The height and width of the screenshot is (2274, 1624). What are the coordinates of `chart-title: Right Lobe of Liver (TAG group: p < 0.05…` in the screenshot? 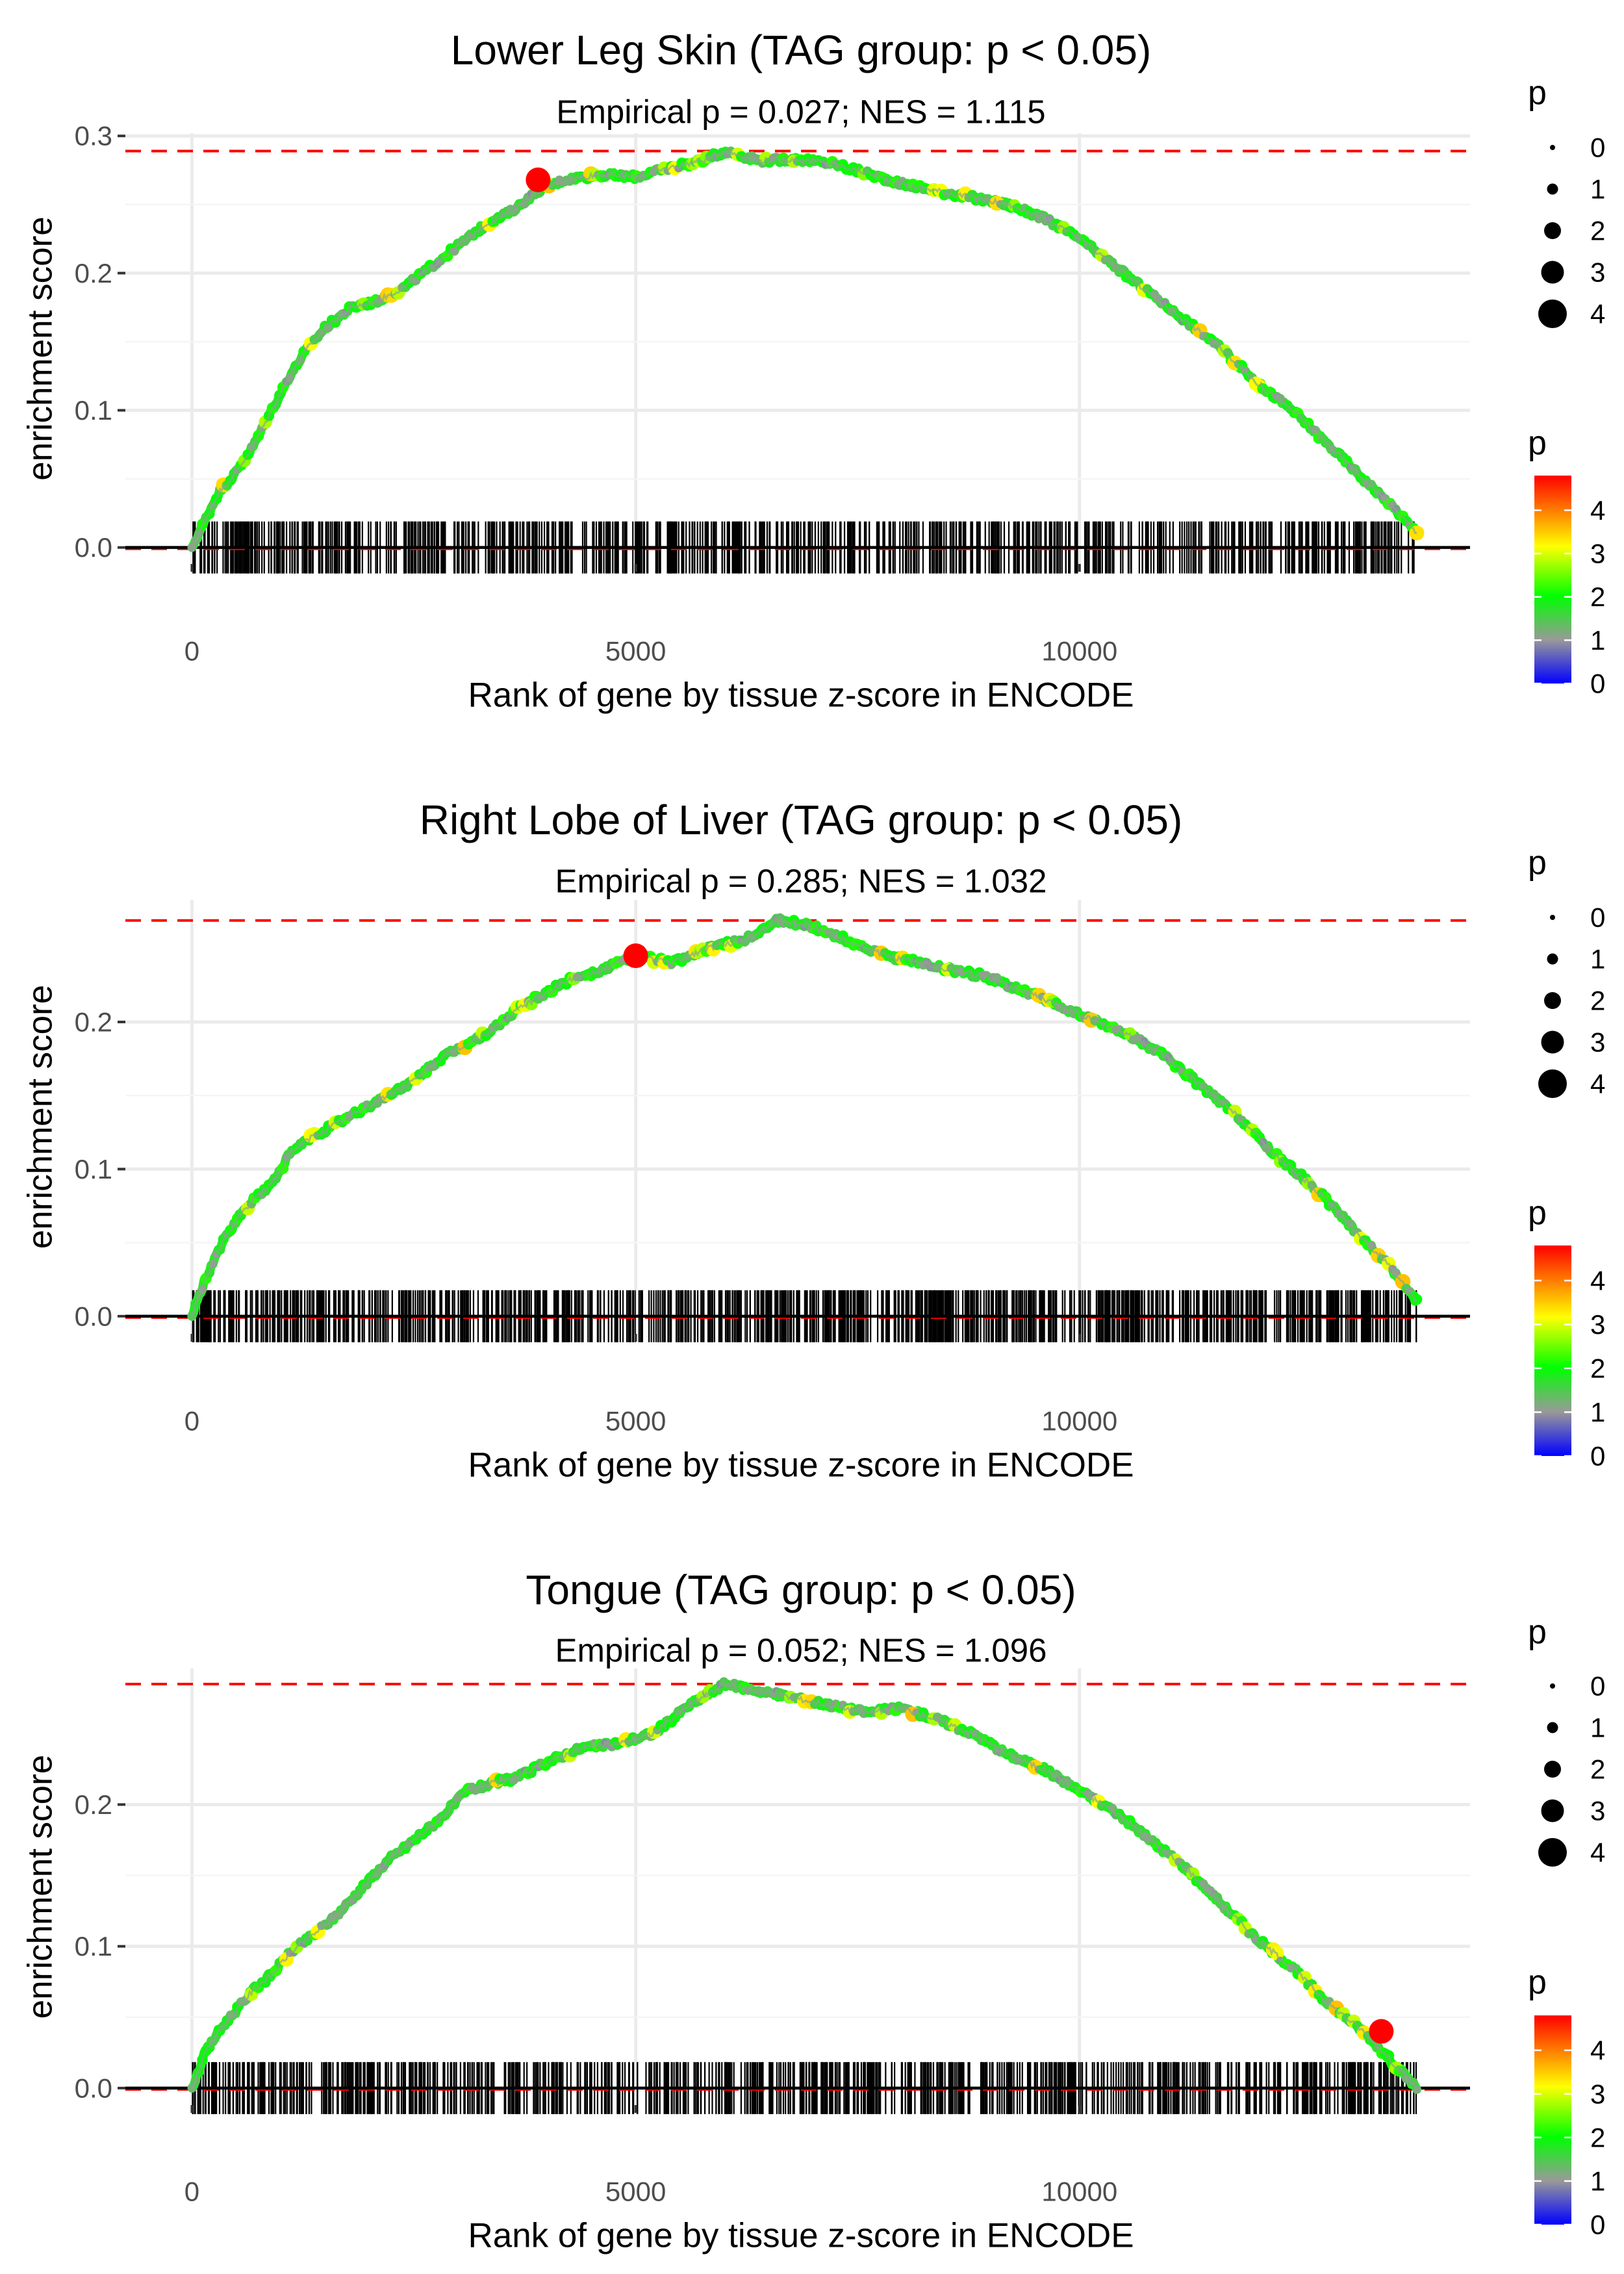 It's located at (801, 820).